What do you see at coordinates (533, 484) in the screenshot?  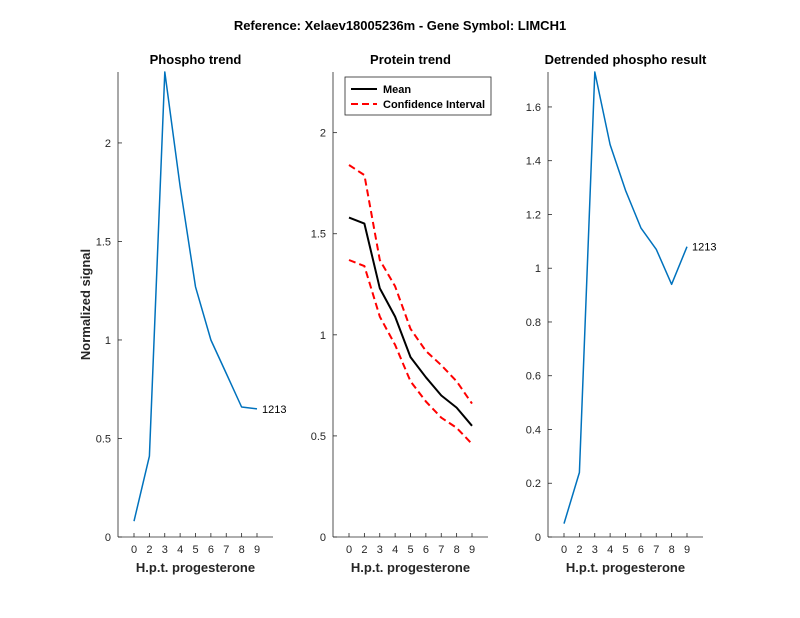 I see `y-tick-label: 0.2` at bounding box center [533, 484].